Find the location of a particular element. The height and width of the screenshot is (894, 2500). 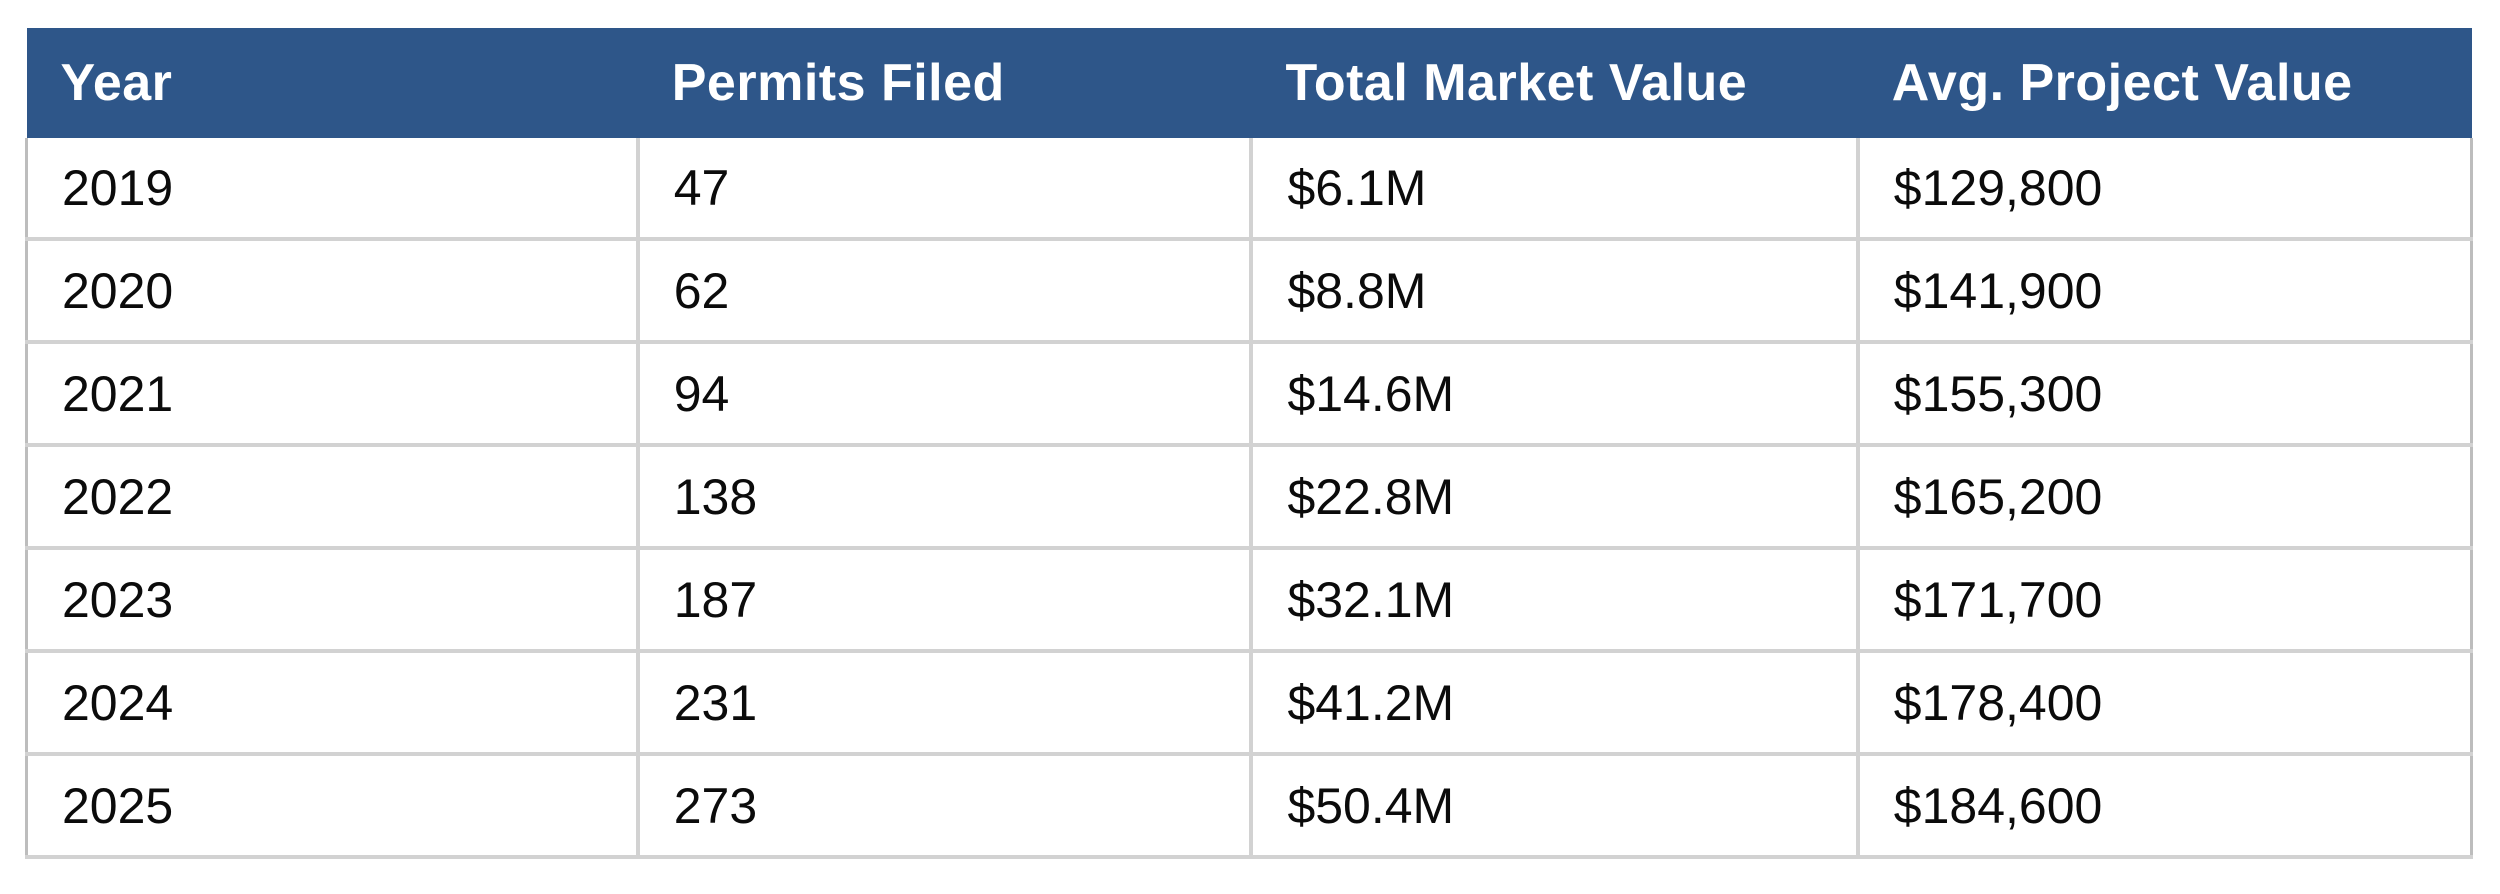

cell-permits: 187 is located at coordinates (943, 598).